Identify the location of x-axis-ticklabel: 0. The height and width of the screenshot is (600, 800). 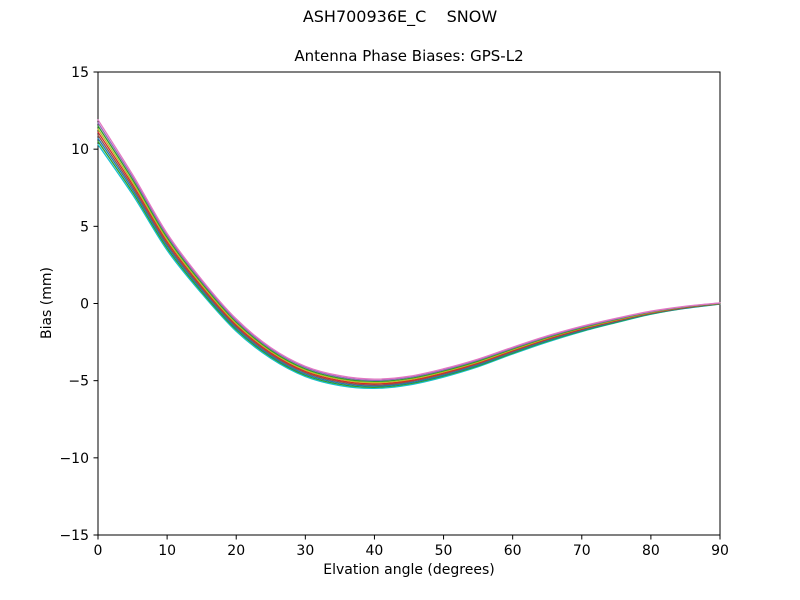
(98, 551).